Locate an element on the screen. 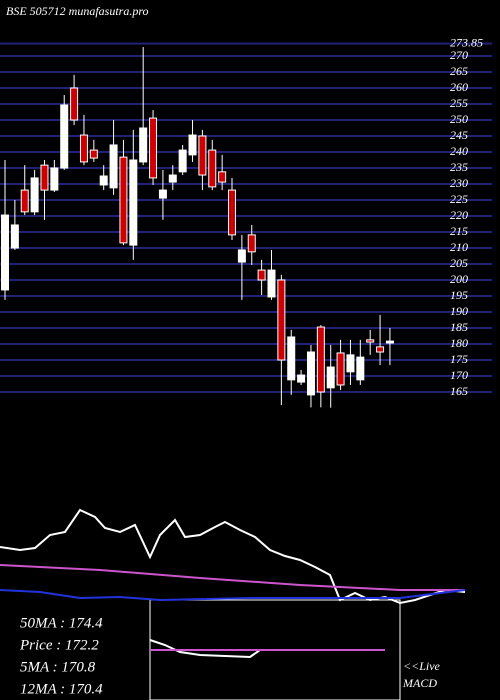  live-note: <<Live is located at coordinates (422, 666).